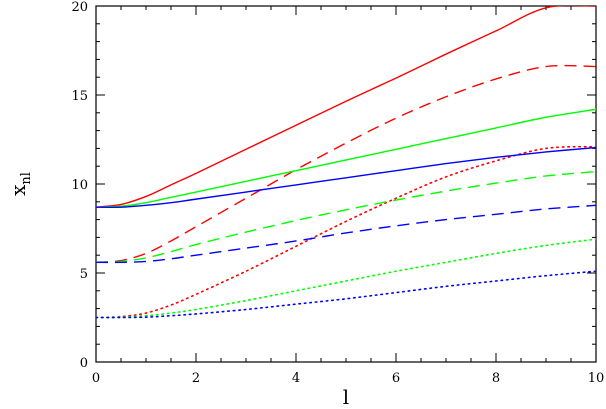 The height and width of the screenshot is (409, 606). Describe the element at coordinates (346, 397) in the screenshot. I see `x-axis-title: l` at that location.